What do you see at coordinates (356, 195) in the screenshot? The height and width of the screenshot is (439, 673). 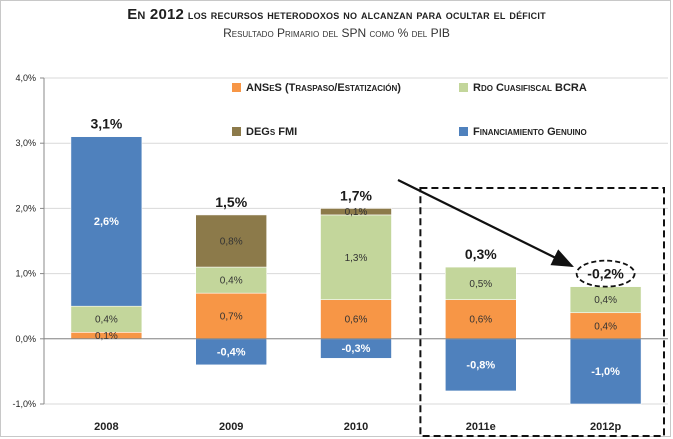 I see `total-label: 1,7%` at bounding box center [356, 195].